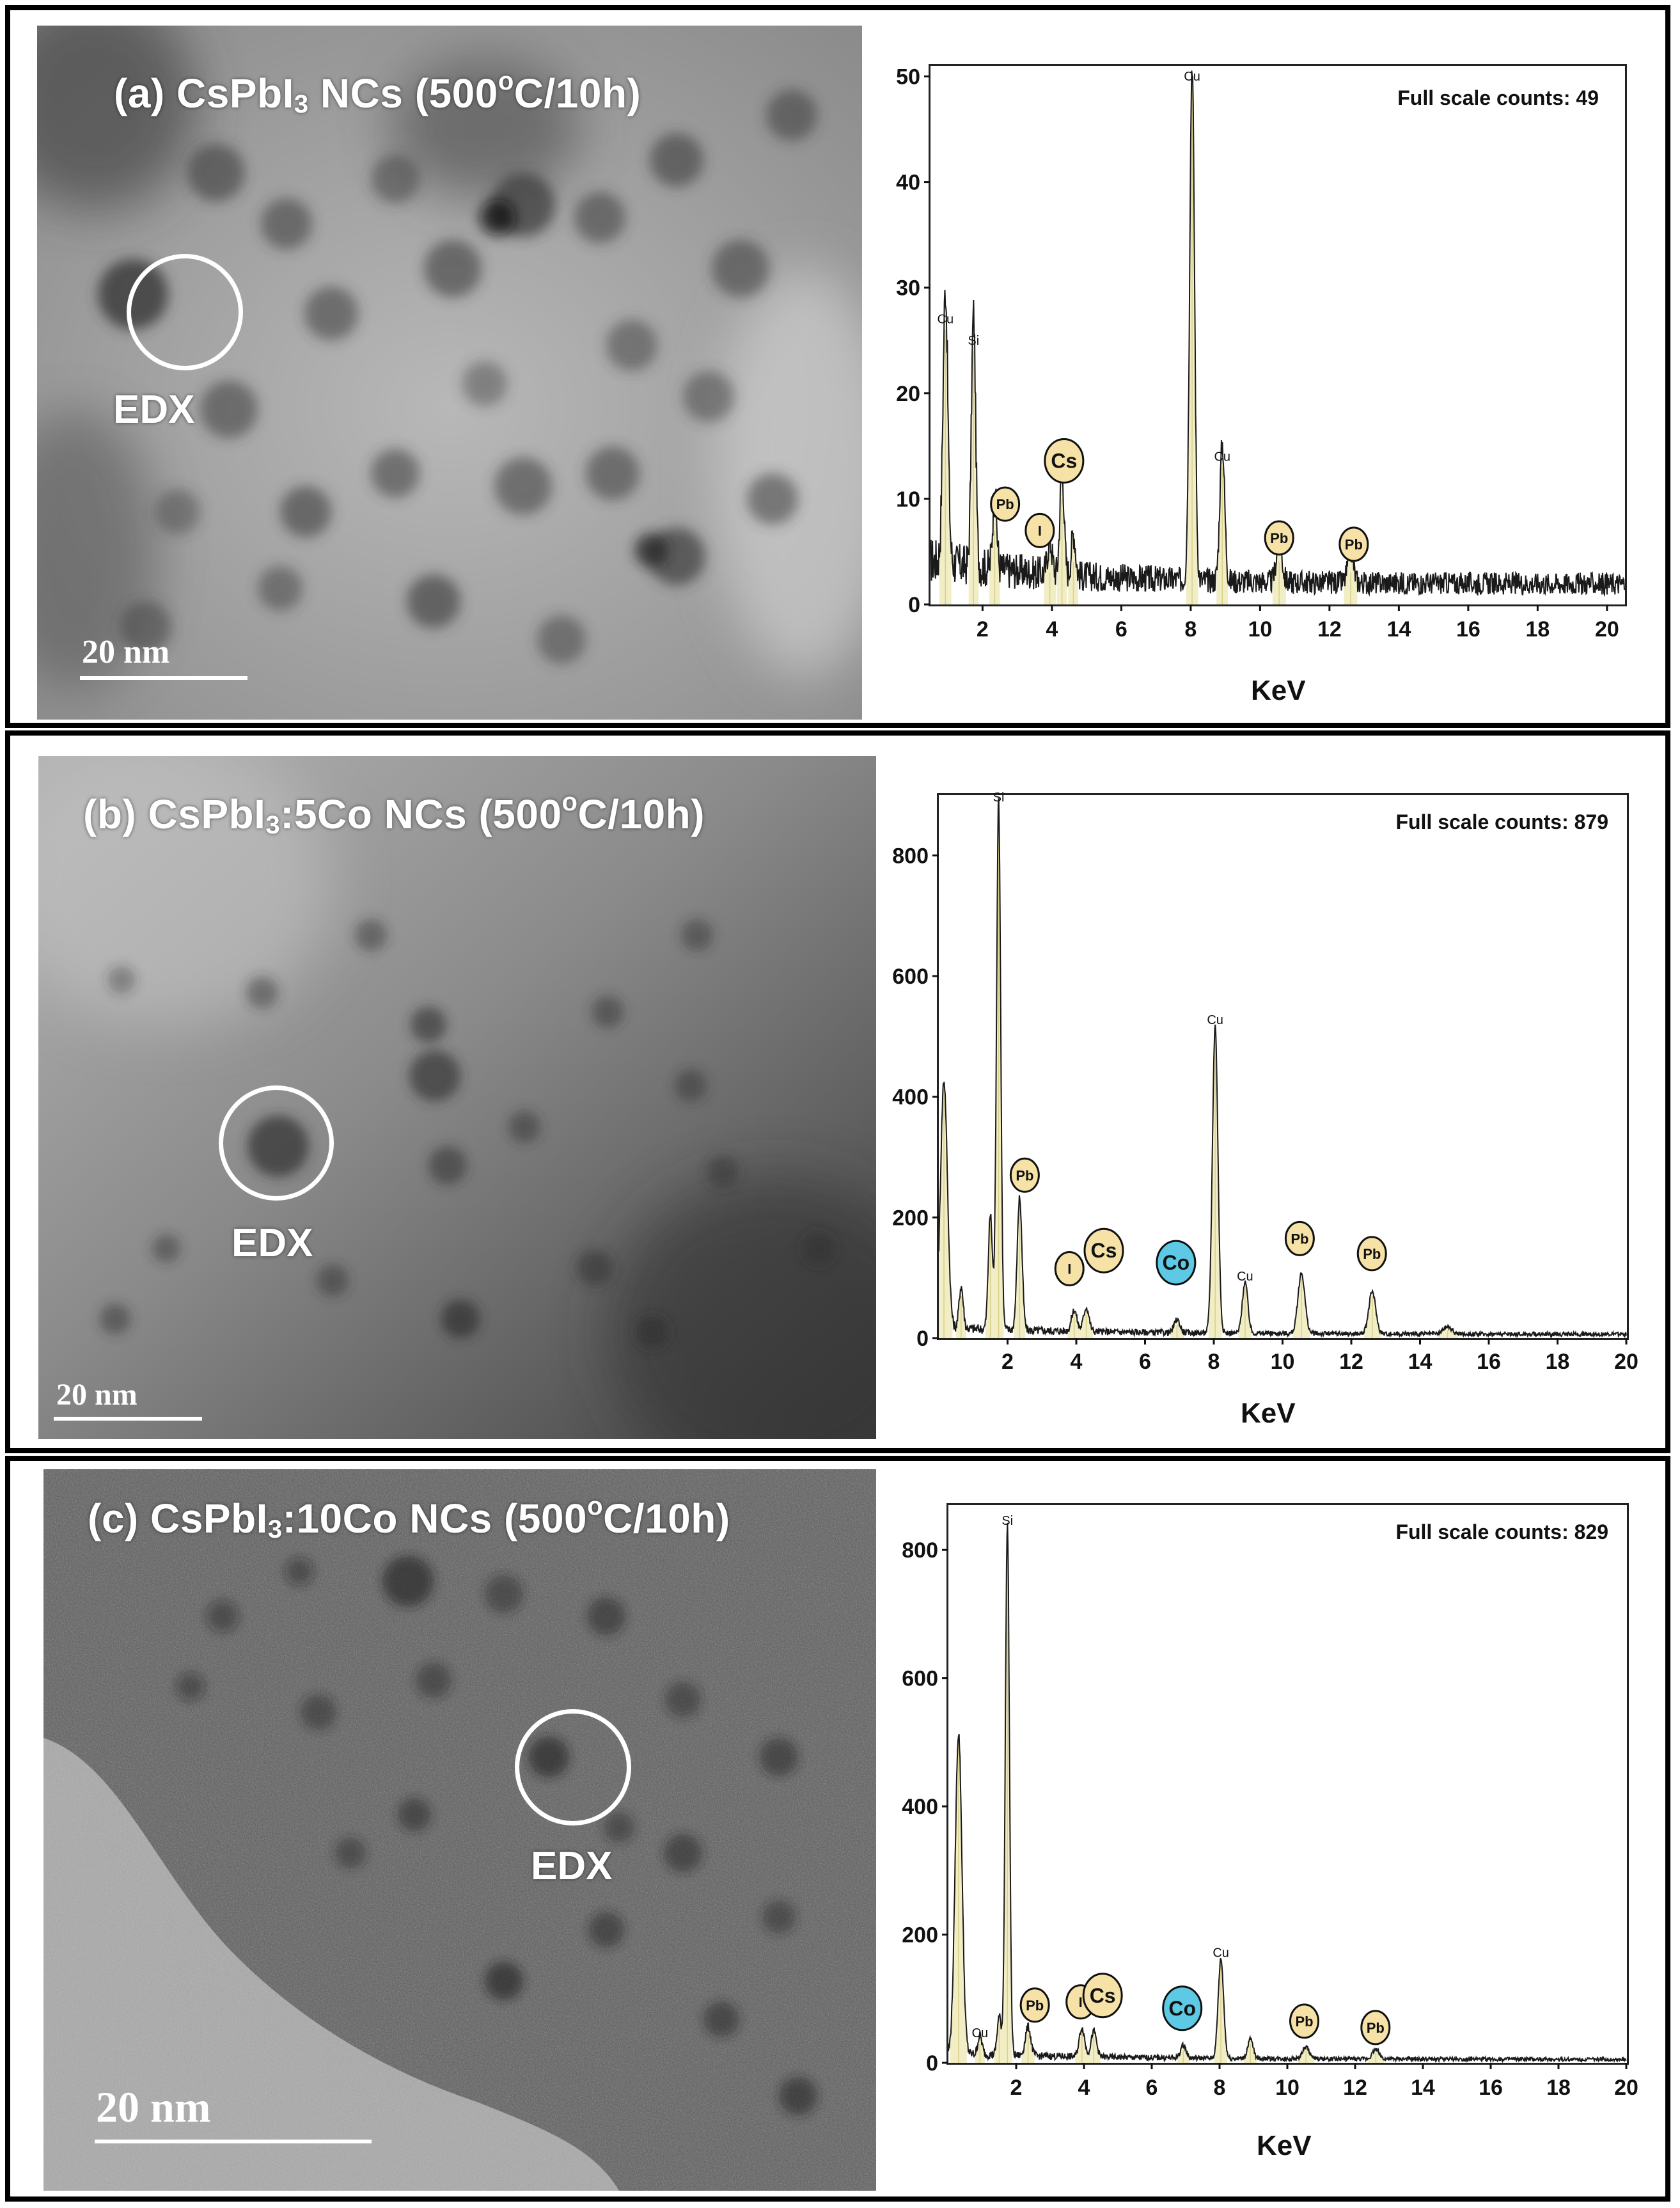 Image resolution: width=1680 pixels, height=2208 pixels. I want to click on panel-b-edx-circle, so click(276, 1143).